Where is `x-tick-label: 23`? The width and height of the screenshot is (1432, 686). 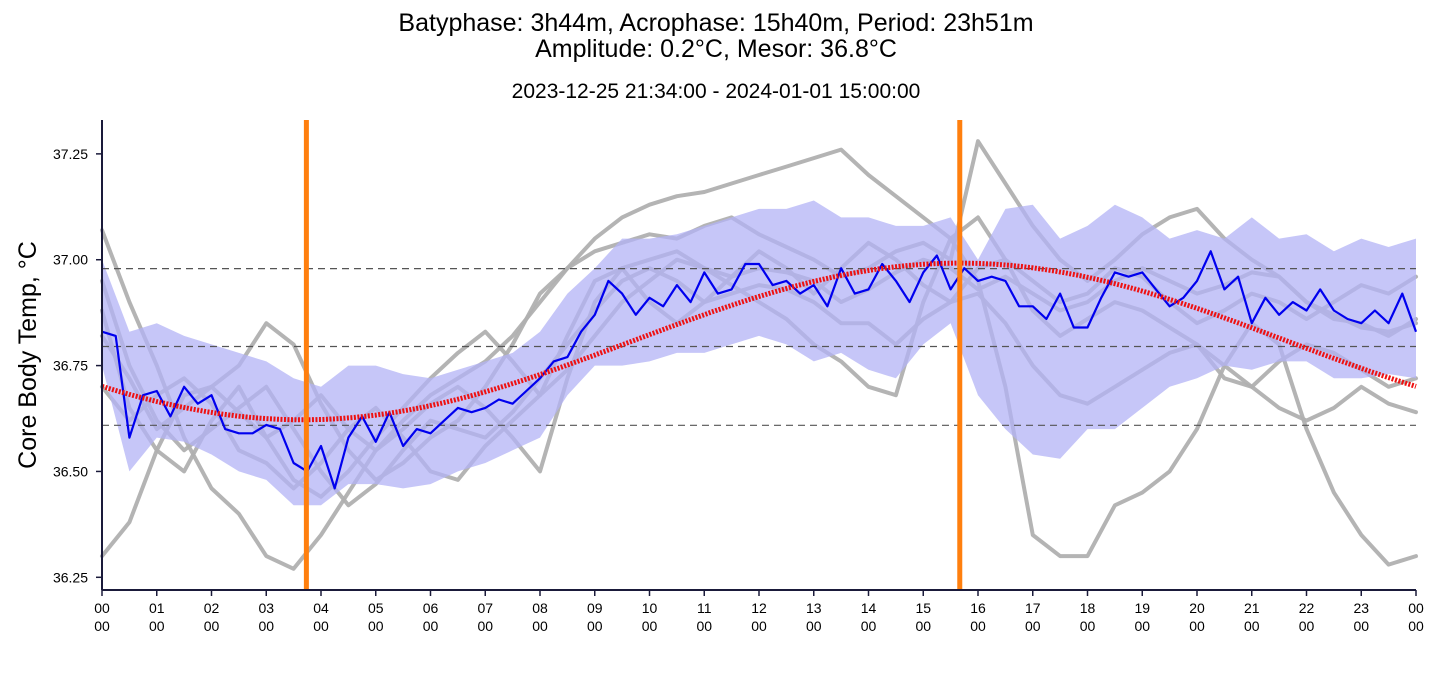
x-tick-label: 23 is located at coordinates (1361, 608).